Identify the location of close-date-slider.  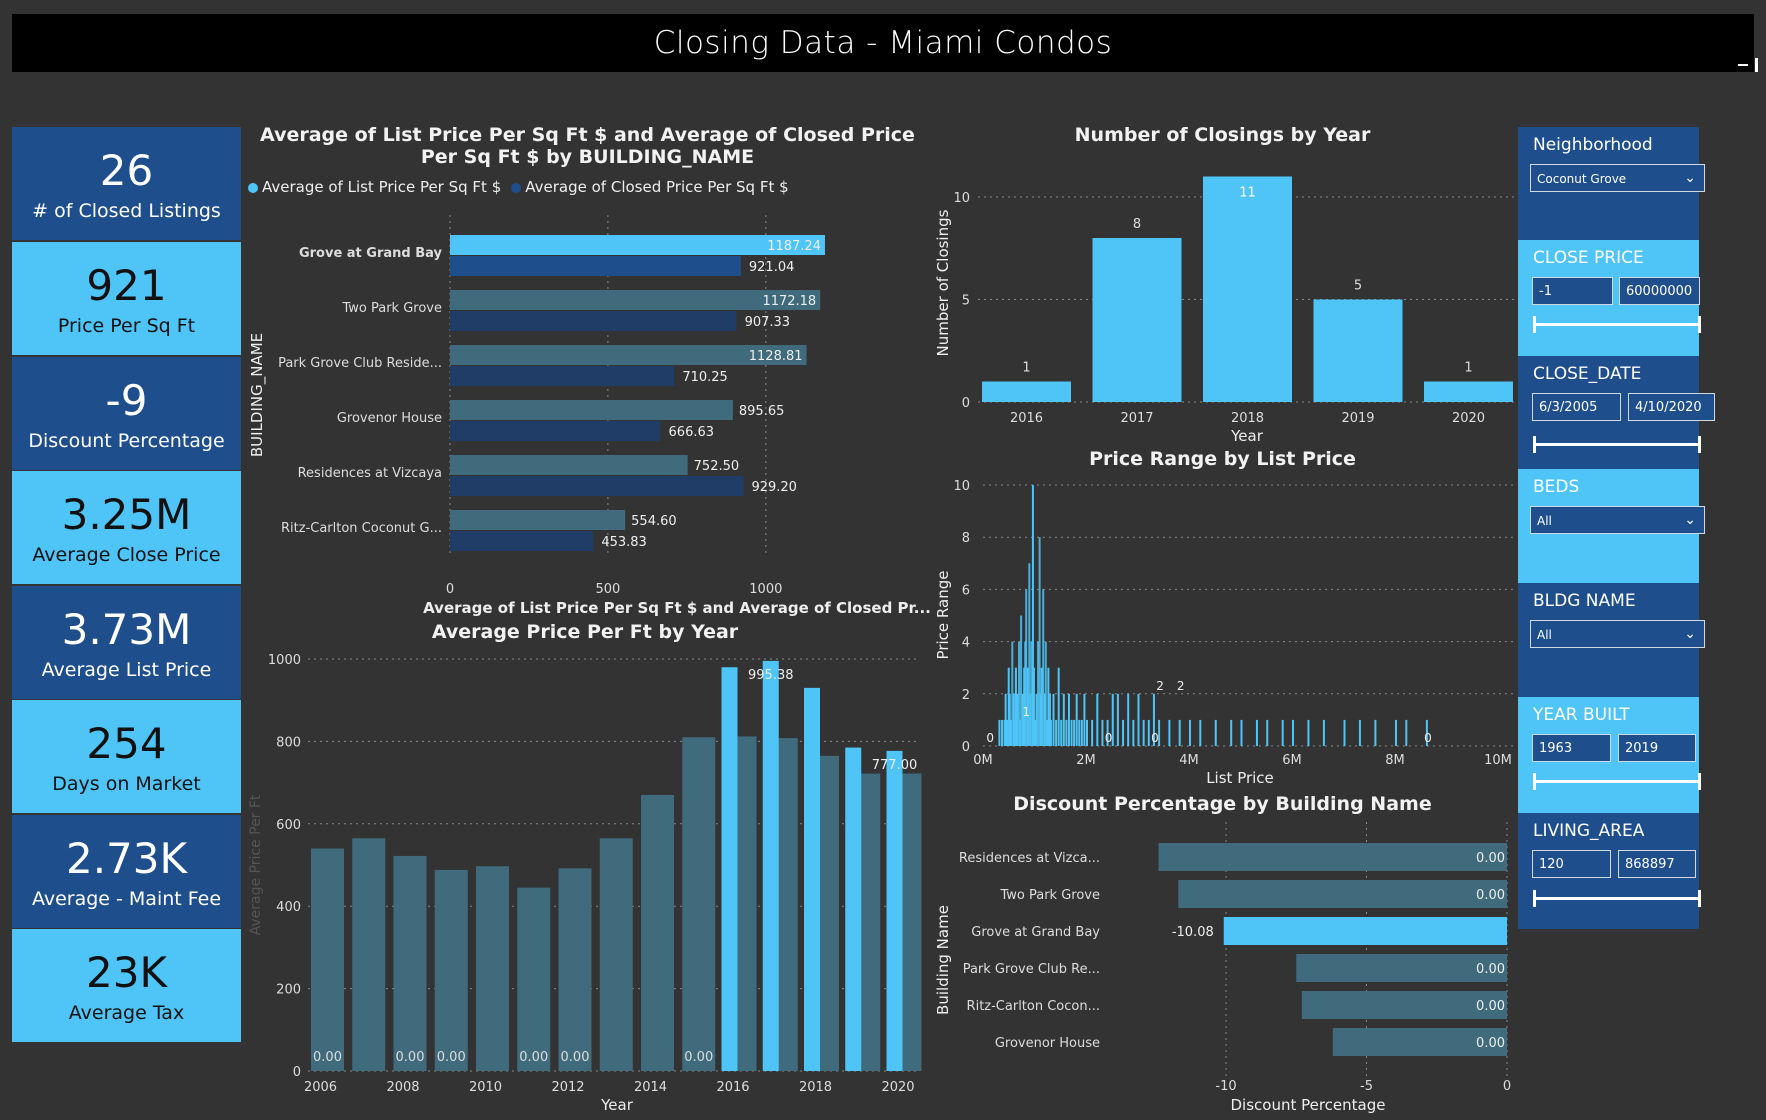
(1617, 444).